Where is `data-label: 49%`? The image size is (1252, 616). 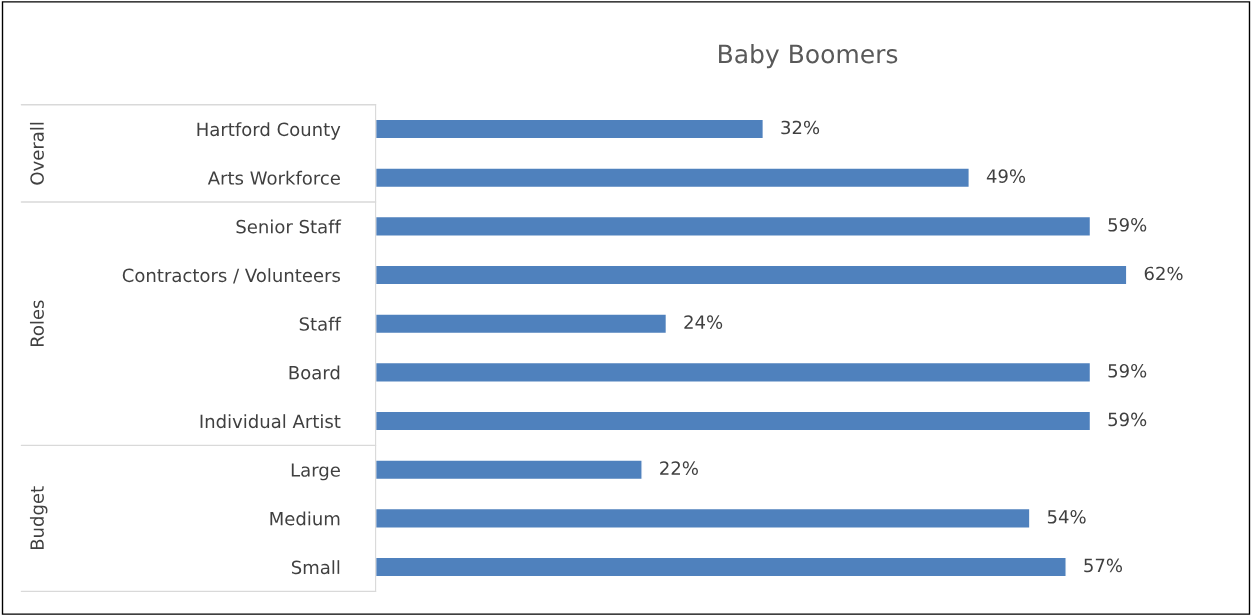 data-label: 49% is located at coordinates (1006, 176).